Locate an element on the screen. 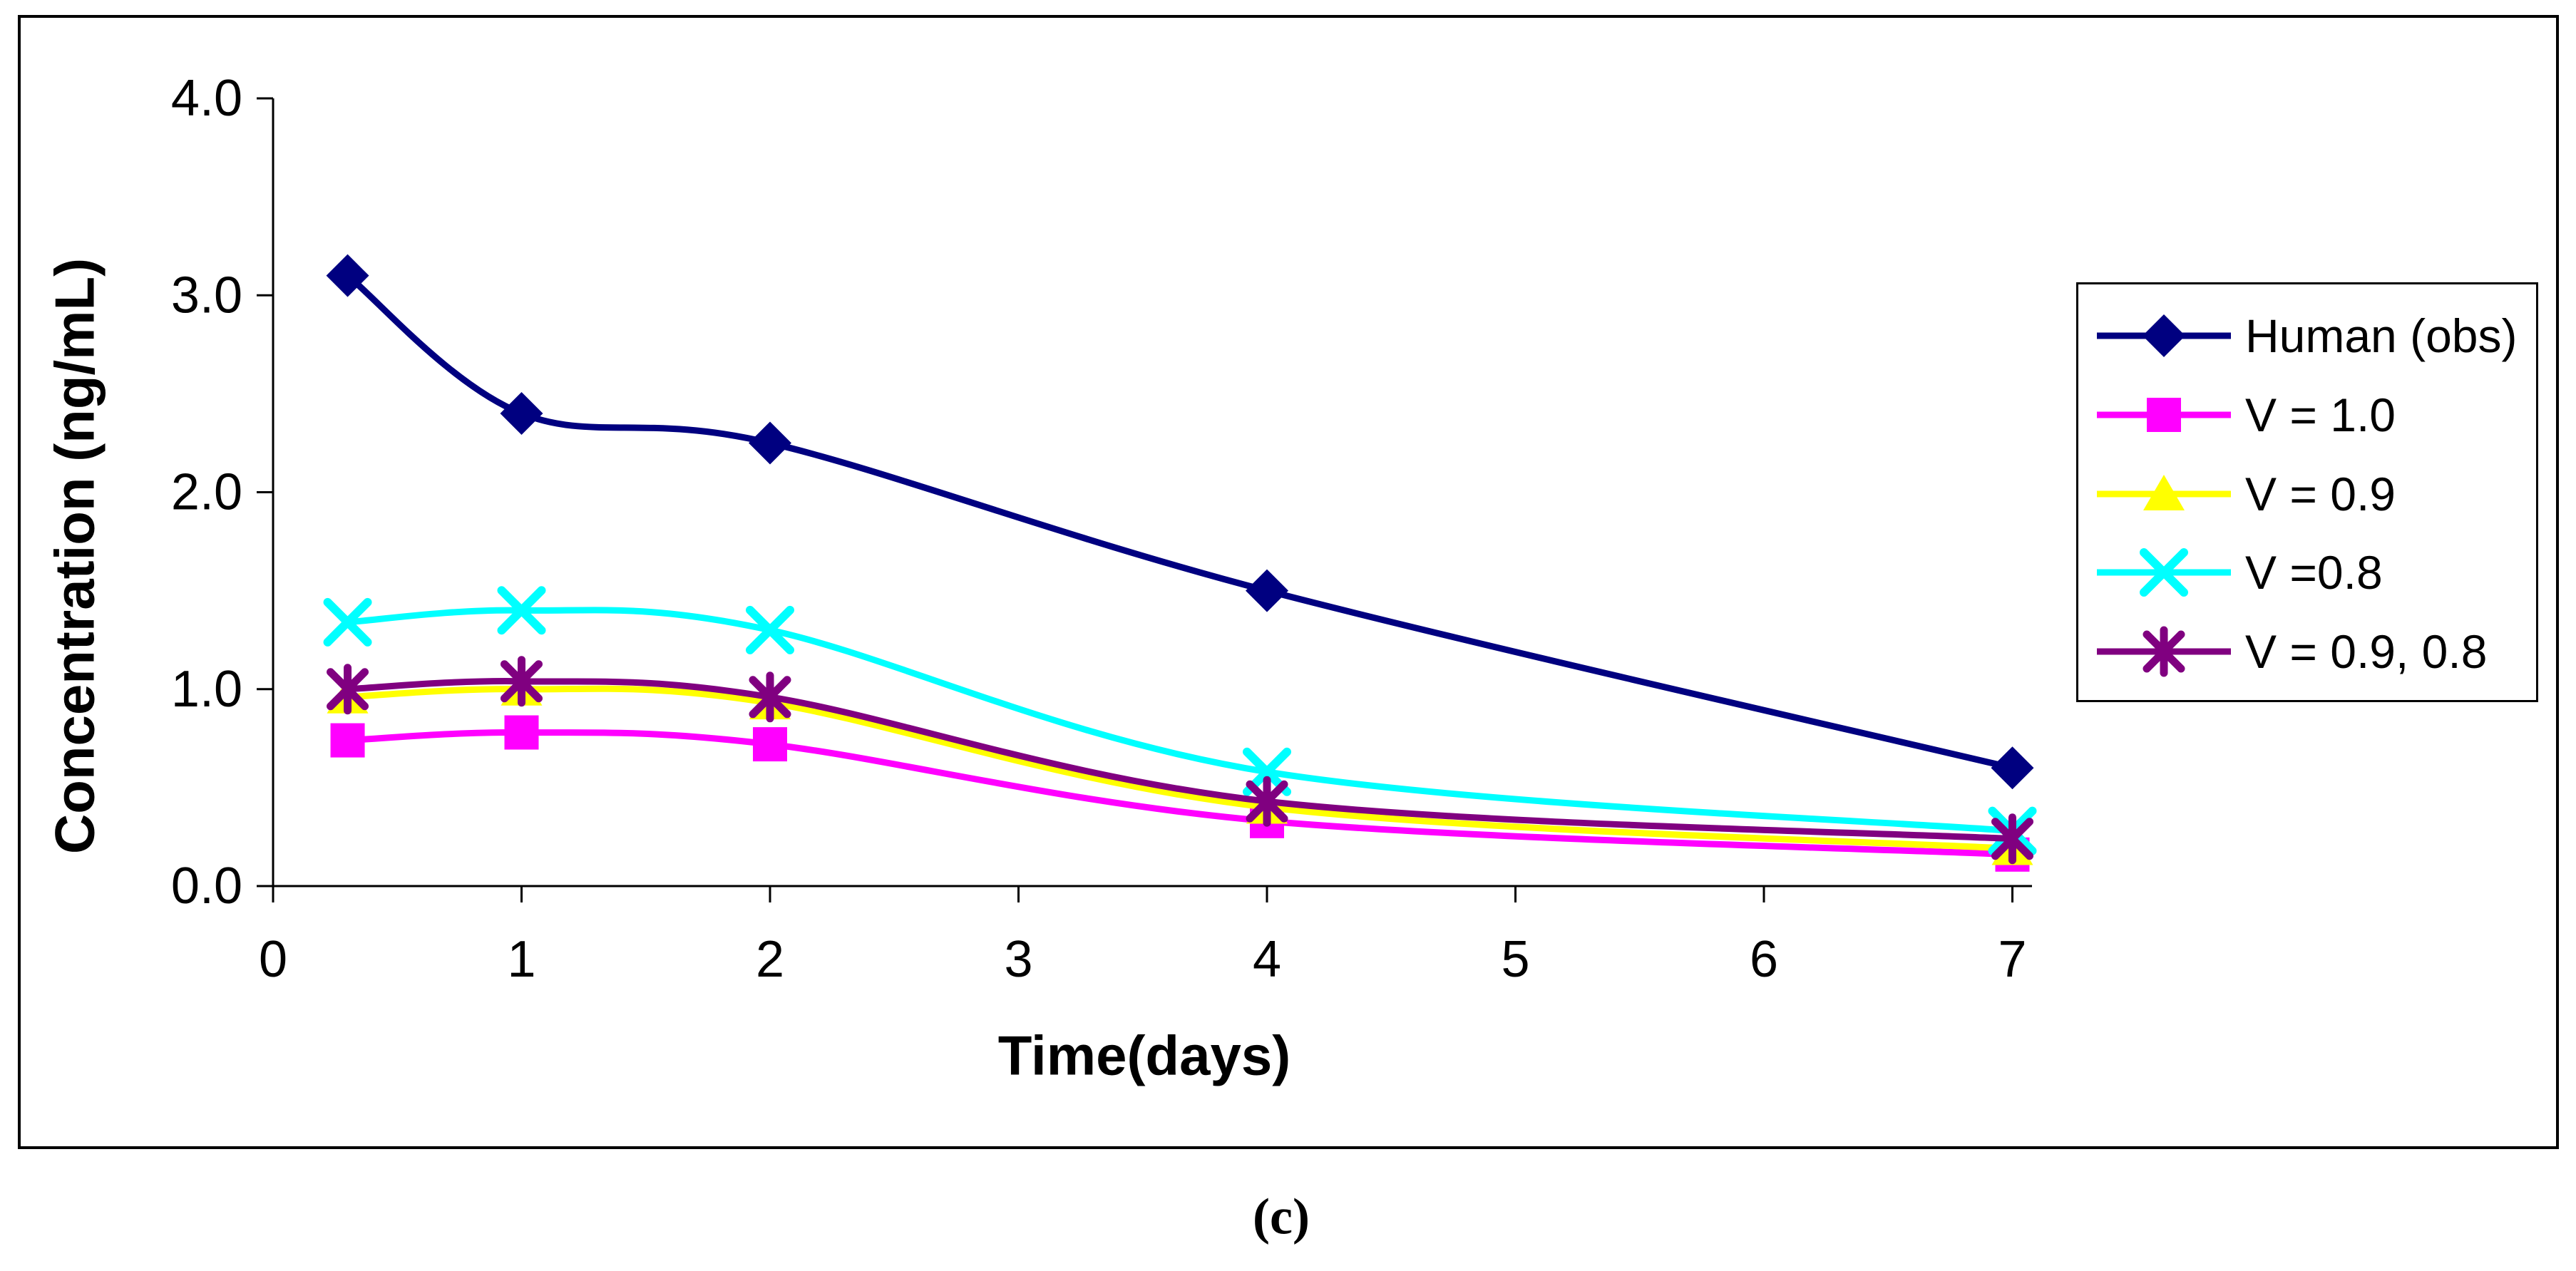 Image resolution: width=2576 pixels, height=1271 pixels. x-tick-label: 7 is located at coordinates (2012, 960).